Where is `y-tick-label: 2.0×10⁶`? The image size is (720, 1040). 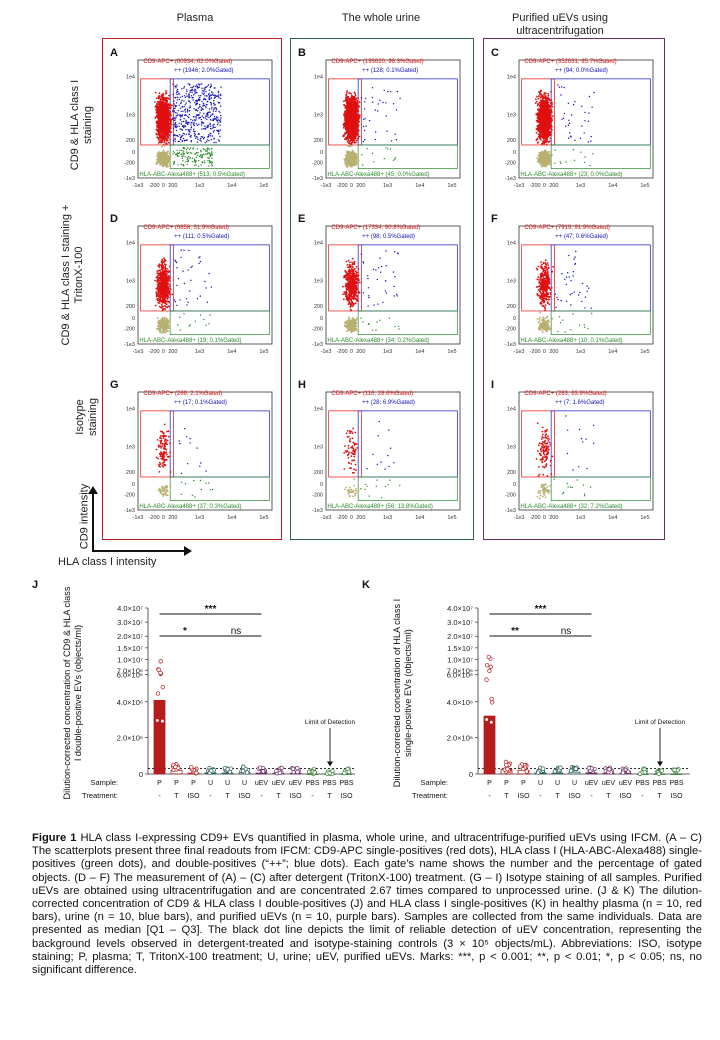 y-tick-label: 2.0×10⁶ is located at coordinates (460, 737).